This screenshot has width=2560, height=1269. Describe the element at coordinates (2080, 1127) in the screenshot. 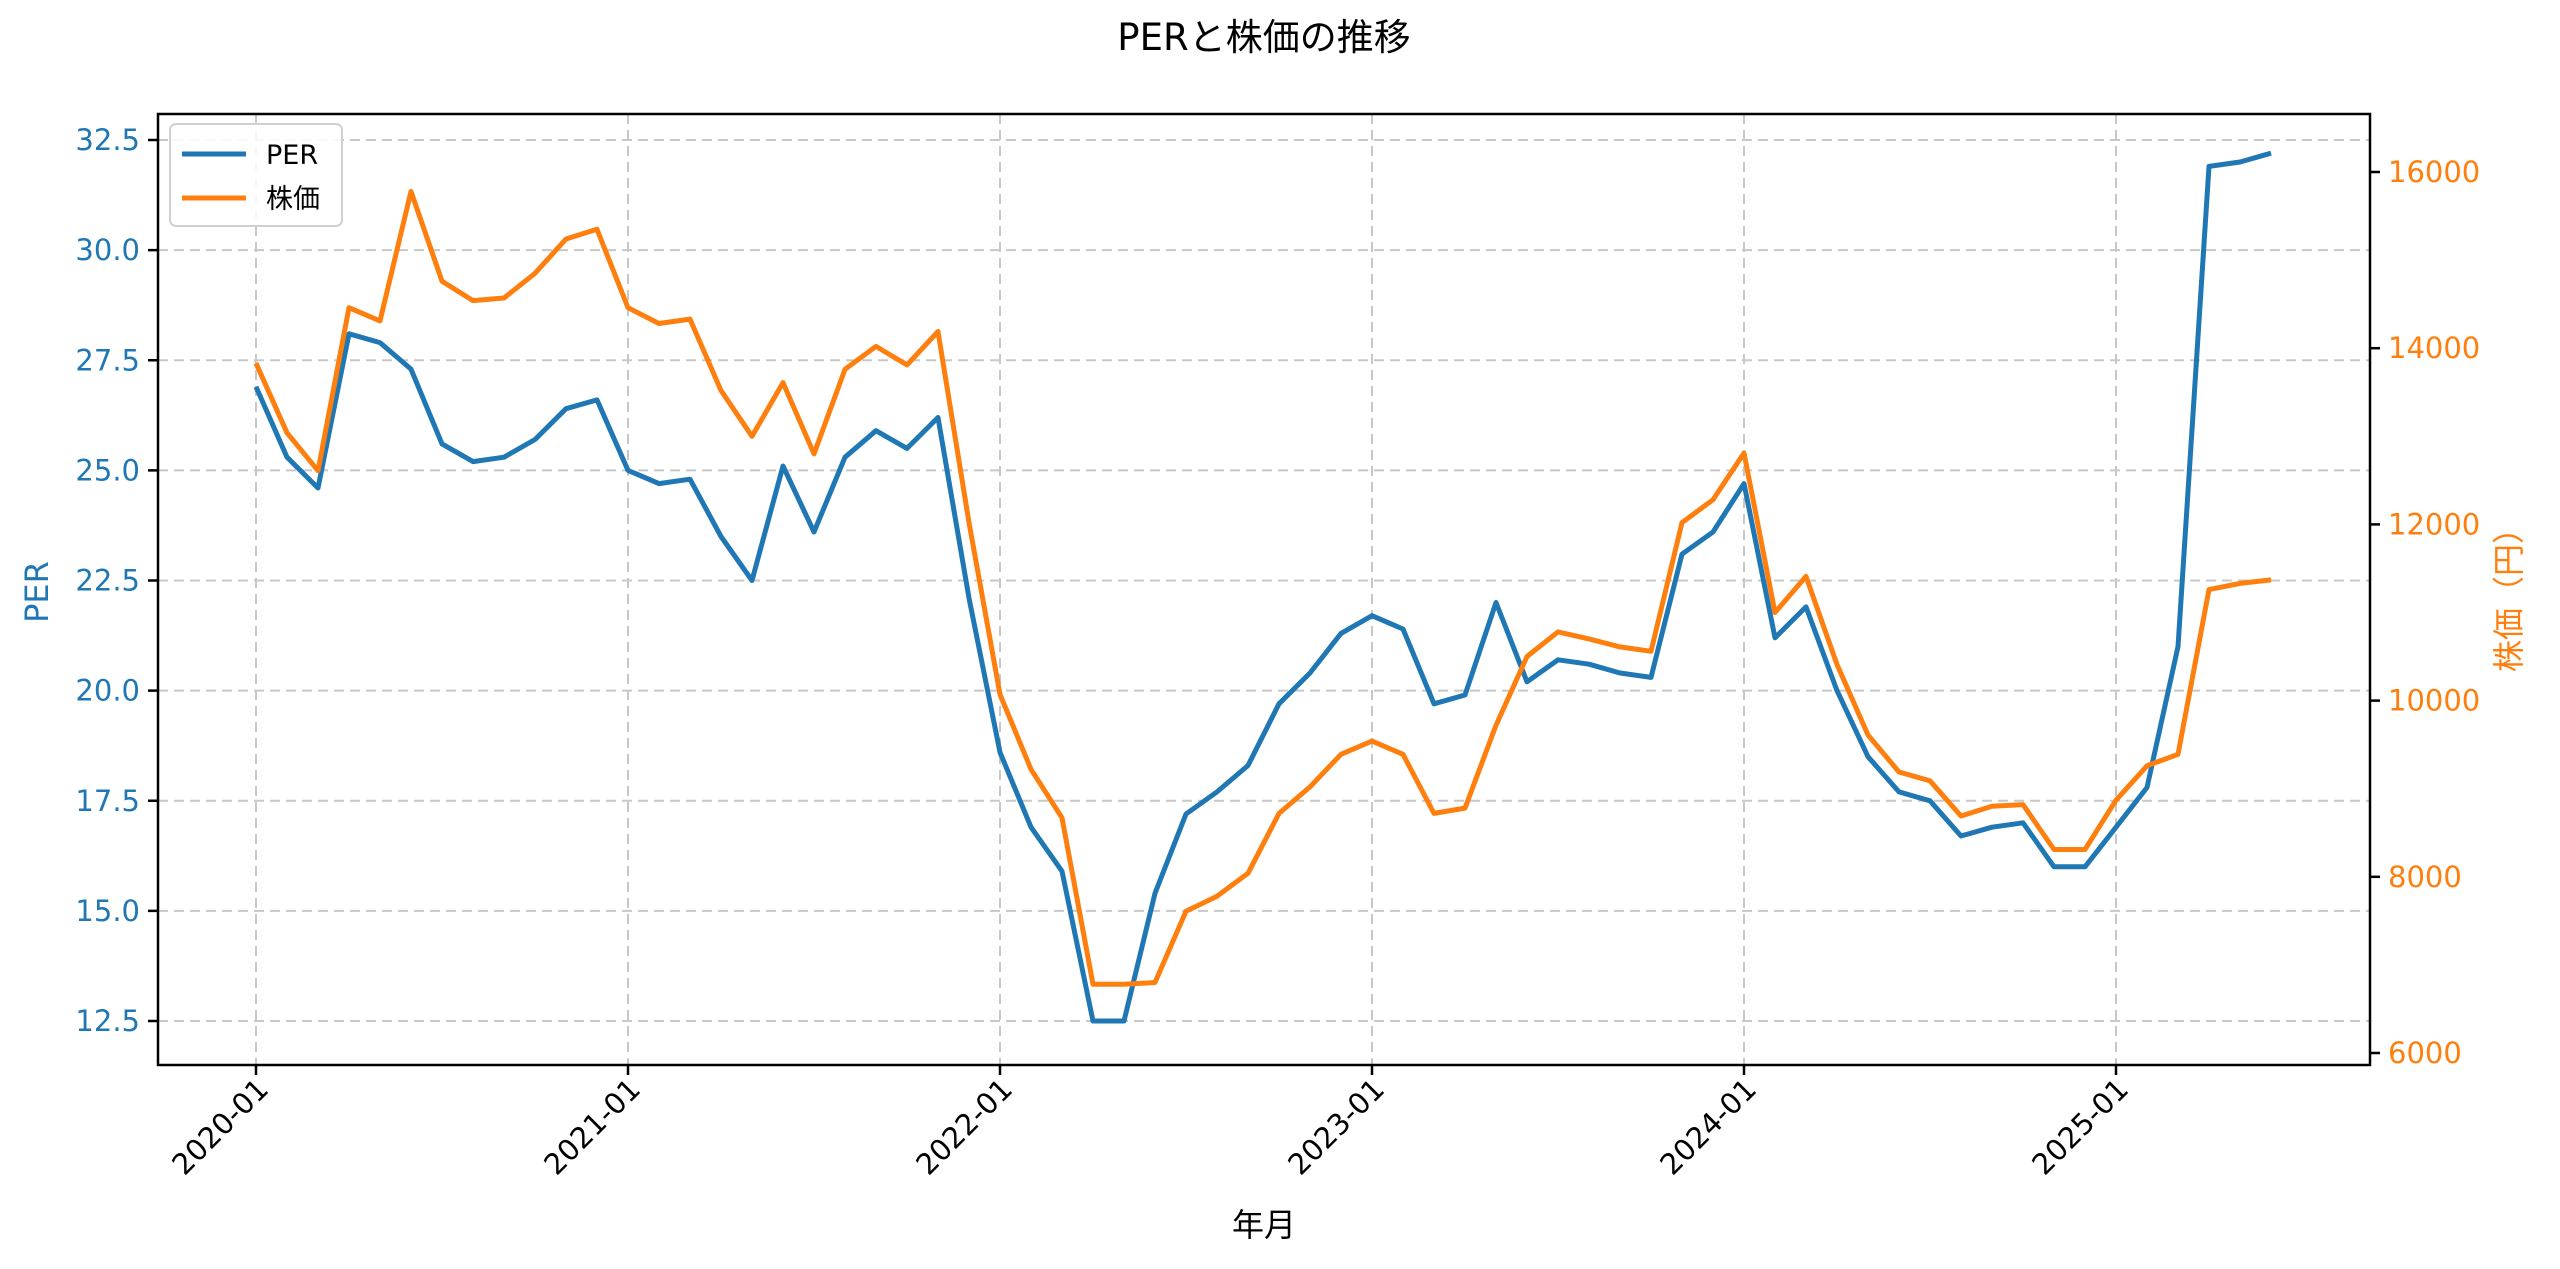

I see `x-tick-label: 2025-01` at that location.